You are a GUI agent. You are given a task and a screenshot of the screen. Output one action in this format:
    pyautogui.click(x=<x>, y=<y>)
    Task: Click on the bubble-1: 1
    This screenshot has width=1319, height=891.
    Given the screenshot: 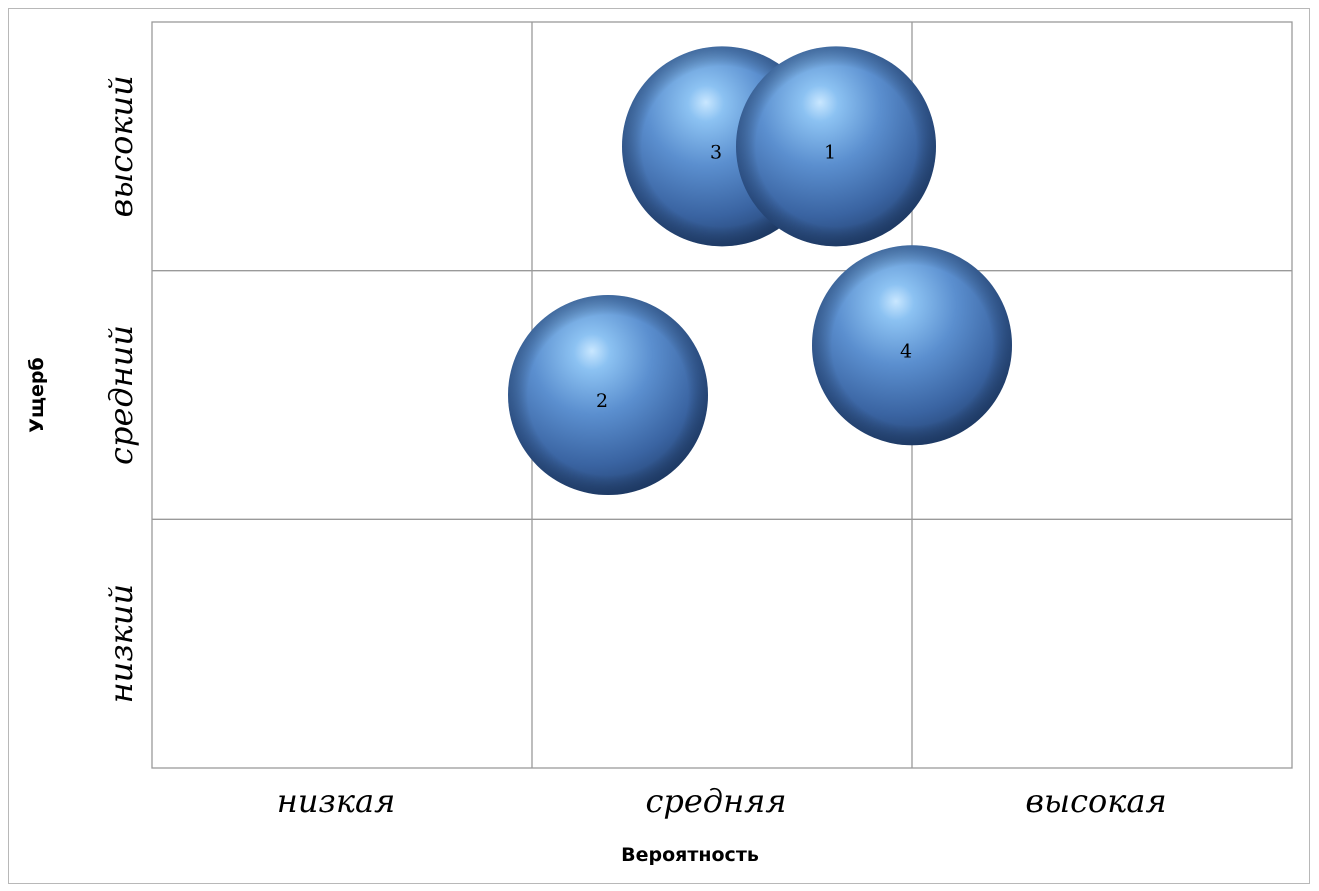 What is the action you would take?
    pyautogui.click(x=836, y=146)
    